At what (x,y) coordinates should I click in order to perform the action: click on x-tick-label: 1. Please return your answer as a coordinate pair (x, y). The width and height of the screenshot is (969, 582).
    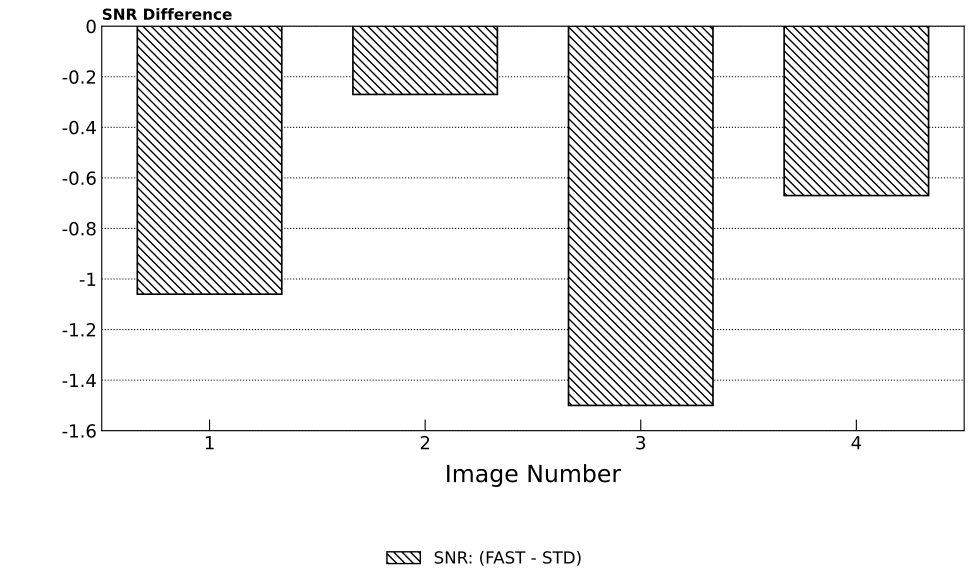
    Looking at the image, I should click on (210, 443).